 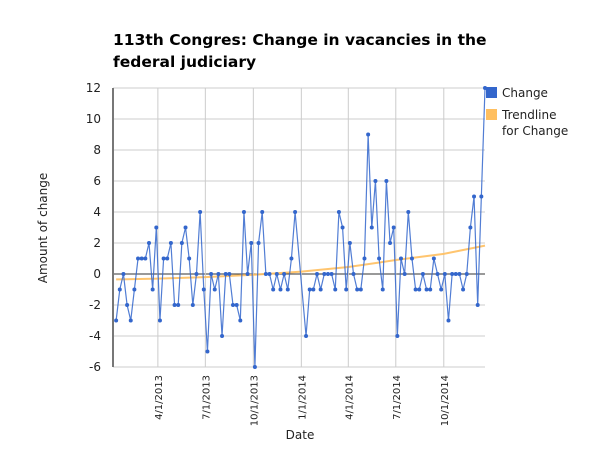 What do you see at coordinates (93, 227) in the screenshot?
I see `y-axis-ticks: -6 -4 -2 0 2 4 6 8 10 12` at bounding box center [93, 227].